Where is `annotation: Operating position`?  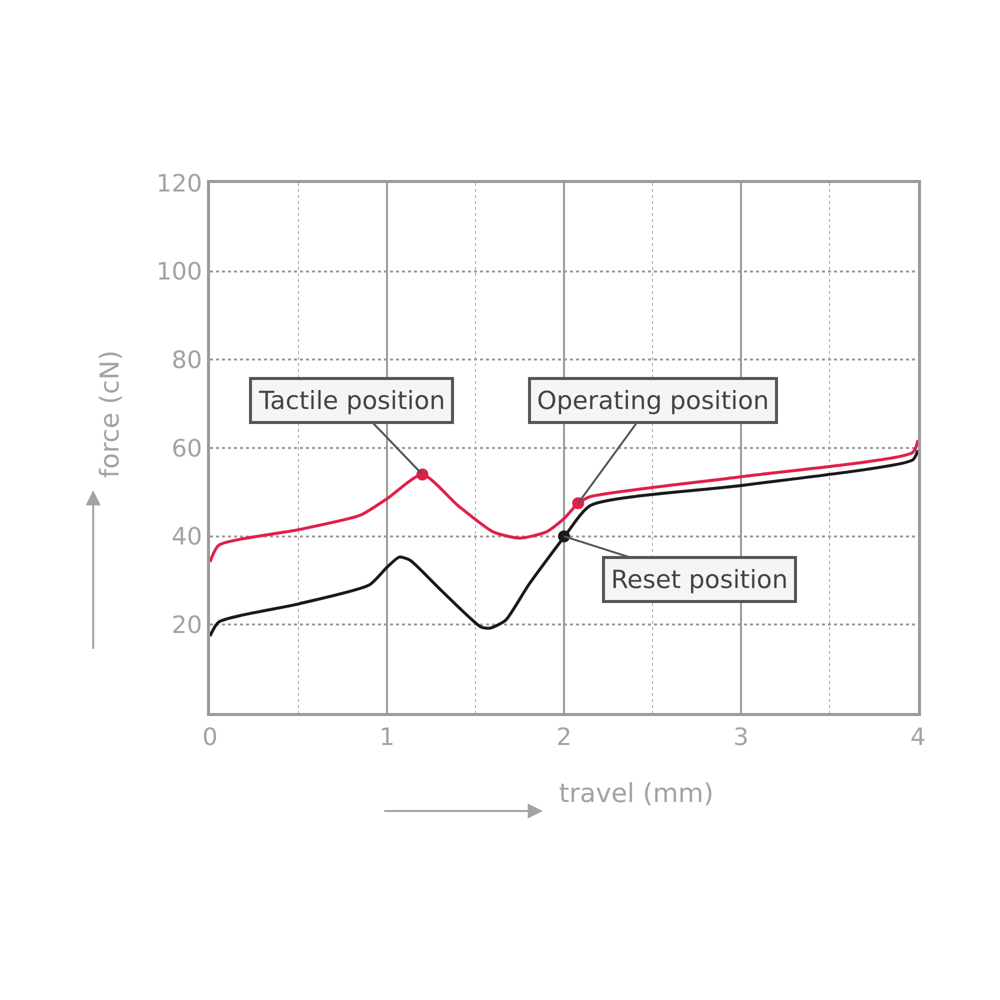
annotation: Operating position is located at coordinates (653, 400).